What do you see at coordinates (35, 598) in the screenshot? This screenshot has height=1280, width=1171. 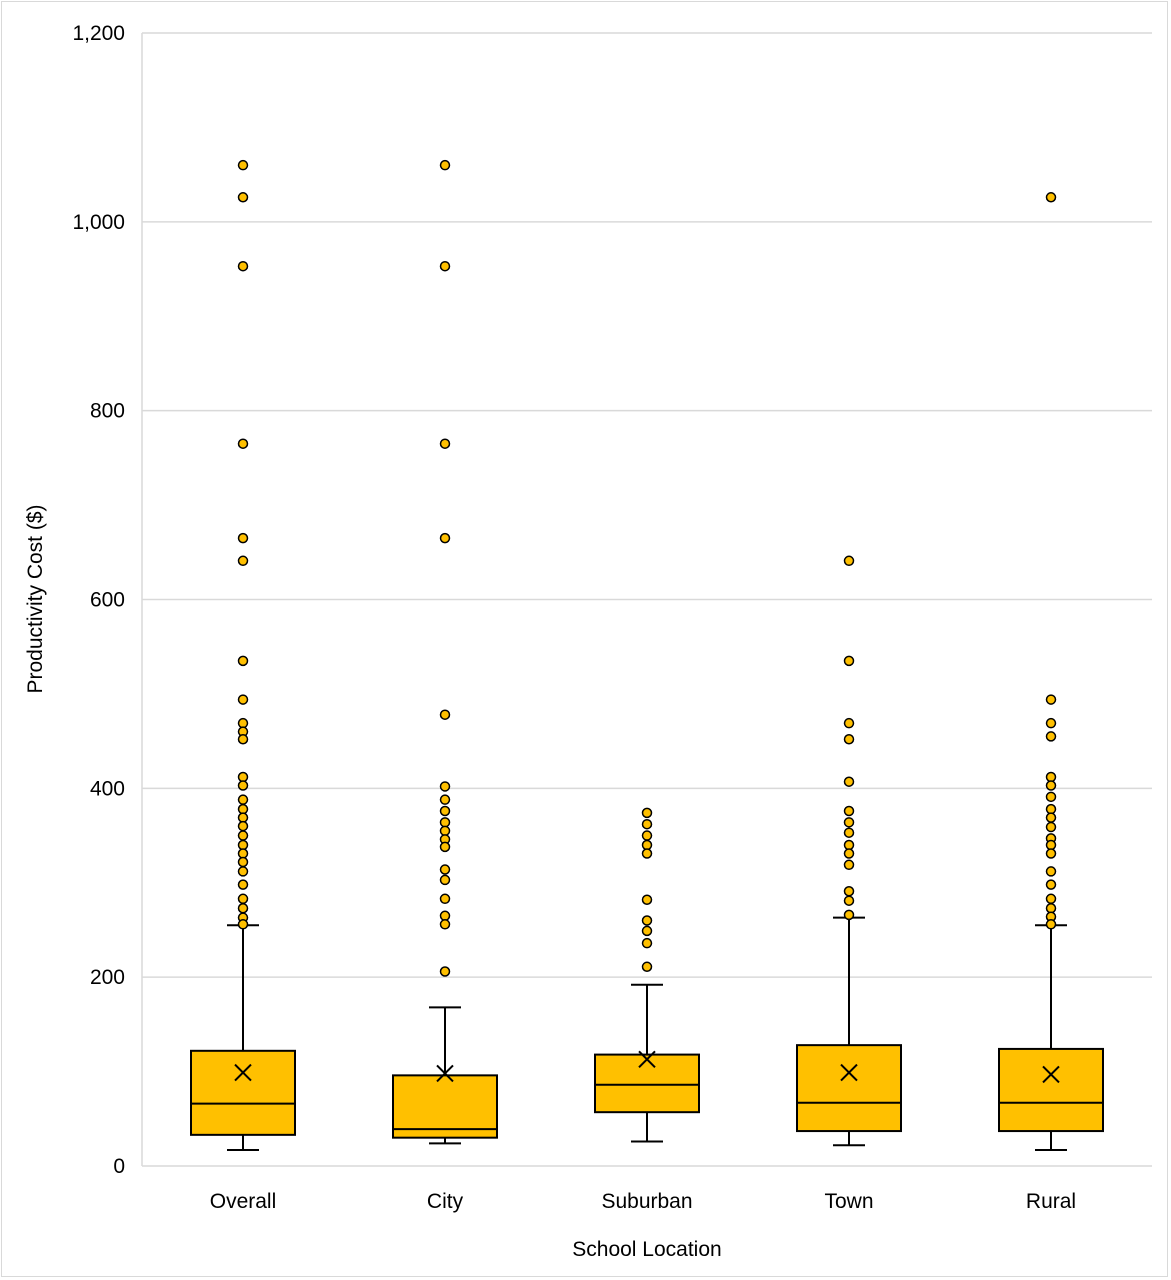 I see `y-axis-title: Productivity Cost ($)` at bounding box center [35, 598].